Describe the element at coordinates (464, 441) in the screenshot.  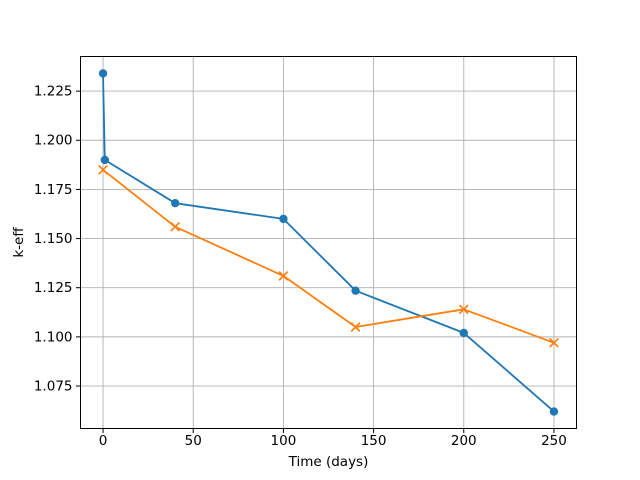
I see `x-tick-label: 200` at that location.